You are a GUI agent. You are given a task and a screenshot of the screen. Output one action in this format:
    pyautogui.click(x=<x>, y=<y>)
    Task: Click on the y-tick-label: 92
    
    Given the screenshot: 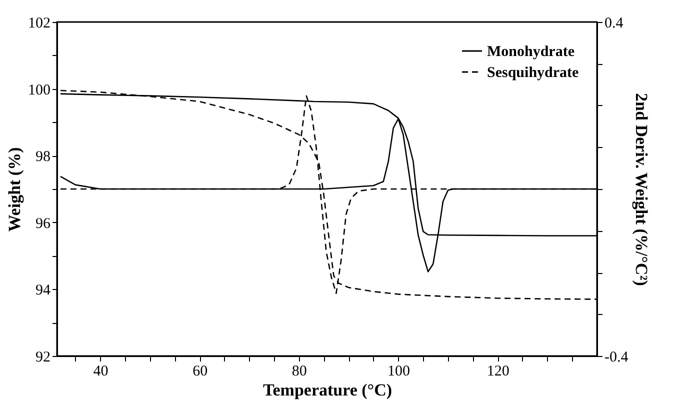 What is the action you would take?
    pyautogui.click(x=43, y=358)
    